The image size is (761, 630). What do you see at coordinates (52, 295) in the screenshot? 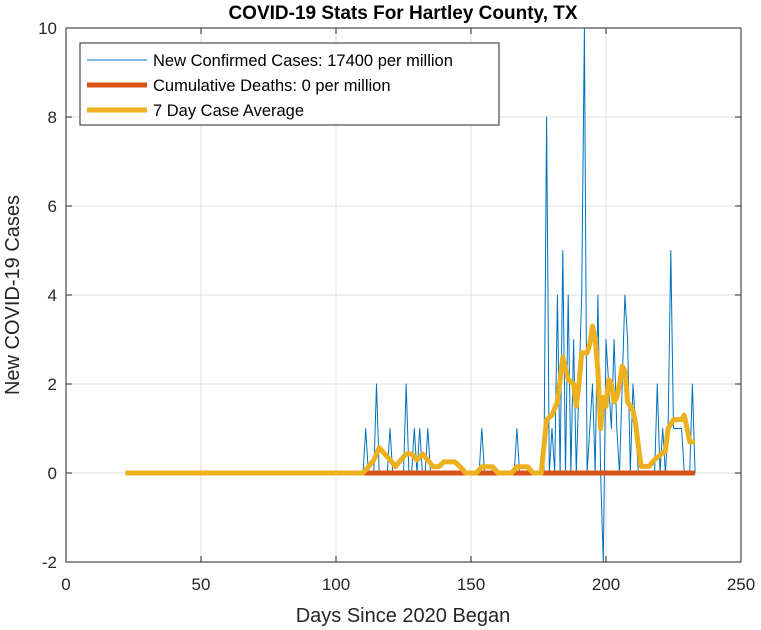
I see `y-tick-label: 4` at bounding box center [52, 295].